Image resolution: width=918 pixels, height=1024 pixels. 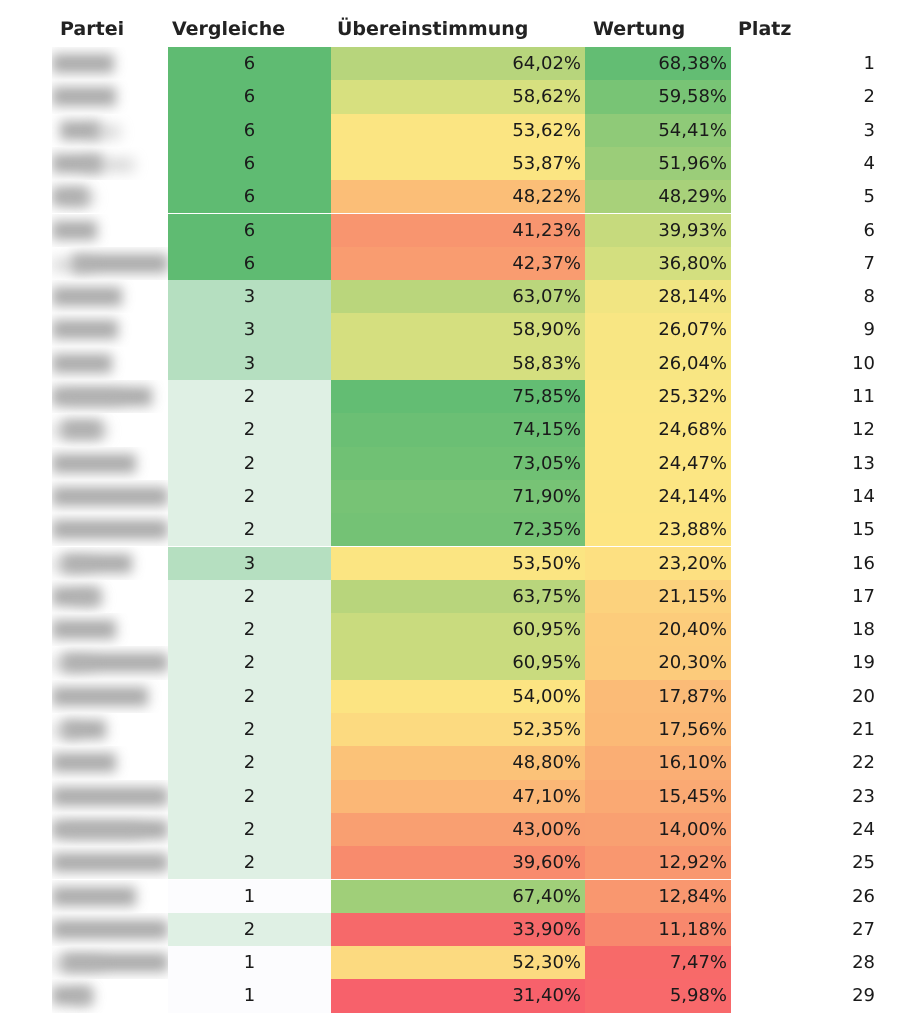 I want to click on table-row: 2 60,95% 20,30% 19, so click(x=459, y=663).